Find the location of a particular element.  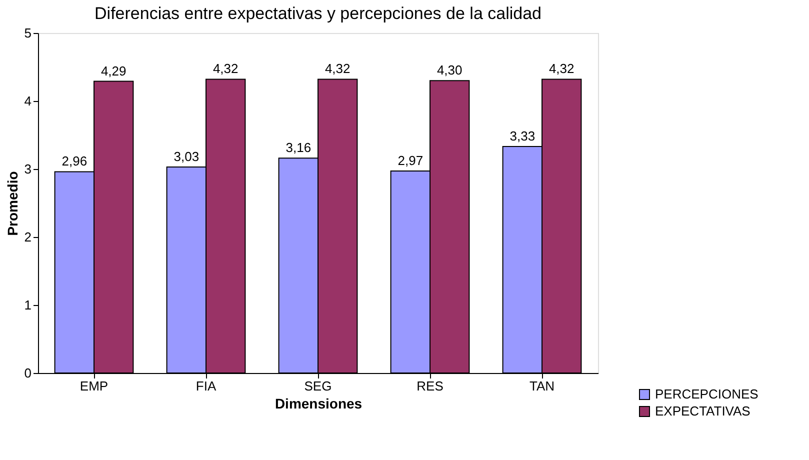

legend-label: EXPECTATIVAS is located at coordinates (703, 411).